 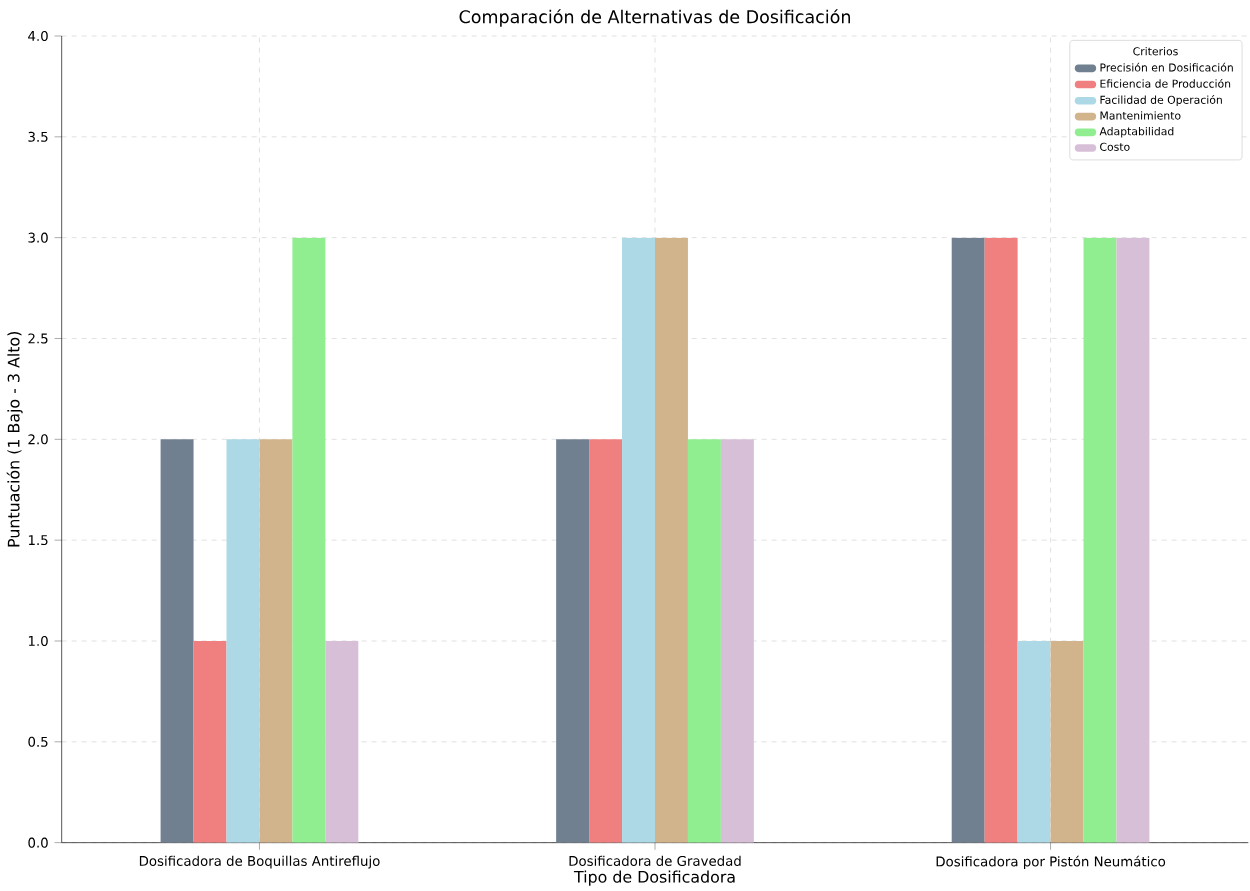 What do you see at coordinates (1166, 67) in the screenshot?
I see `legend-label: Precisión en Dosificación` at bounding box center [1166, 67].